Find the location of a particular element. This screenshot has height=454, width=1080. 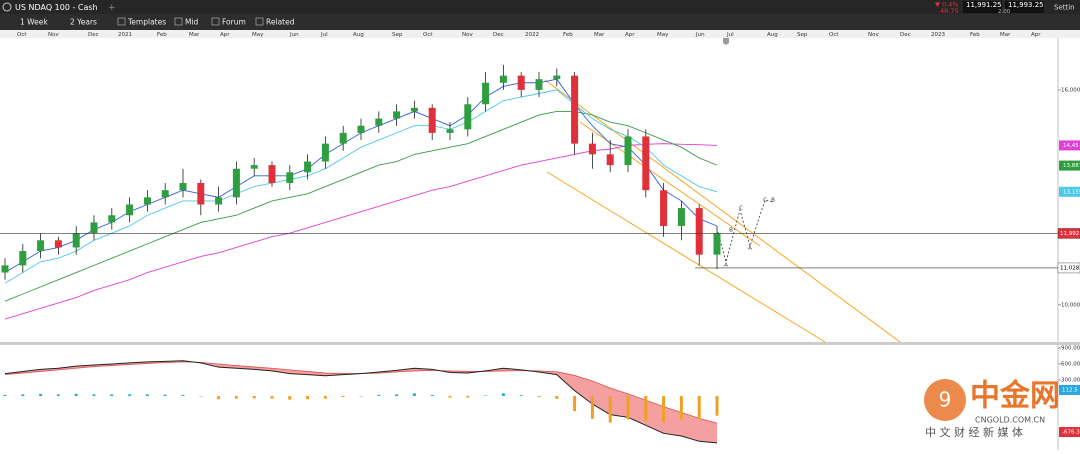

slogan: 中 文 财 经 新 媒 体 is located at coordinates (974, 432).